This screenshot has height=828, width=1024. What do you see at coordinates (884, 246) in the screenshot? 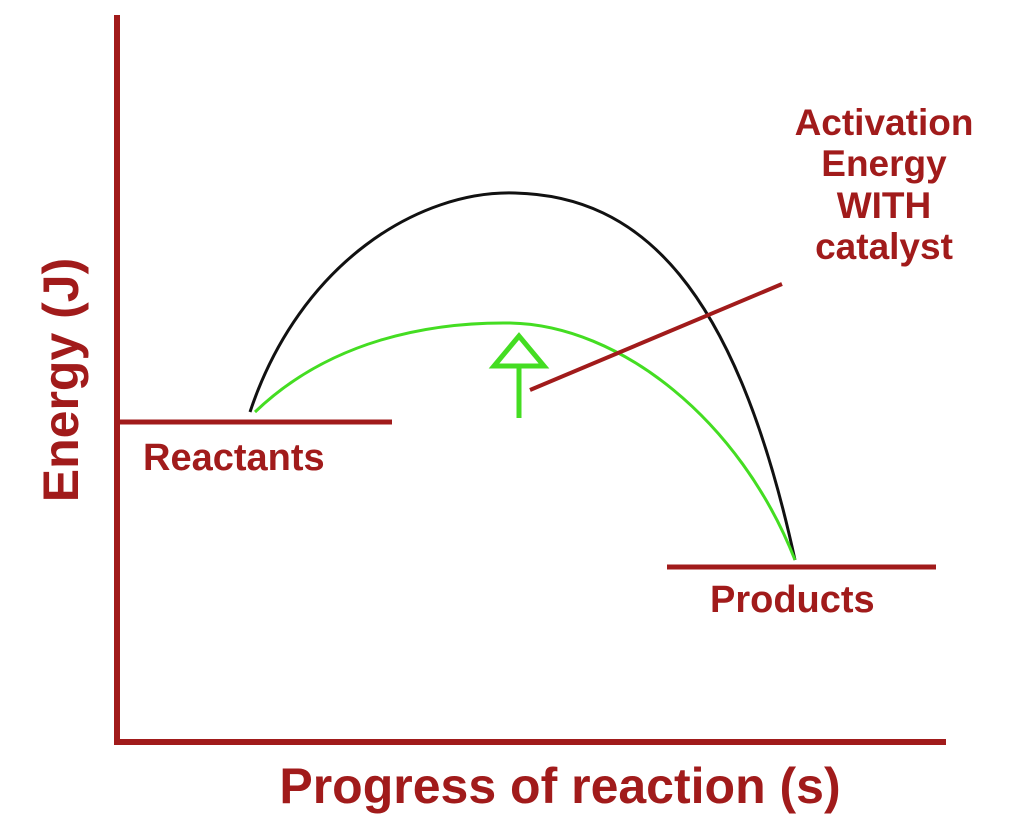
I see `annotation-line: catalyst` at bounding box center [884, 246].